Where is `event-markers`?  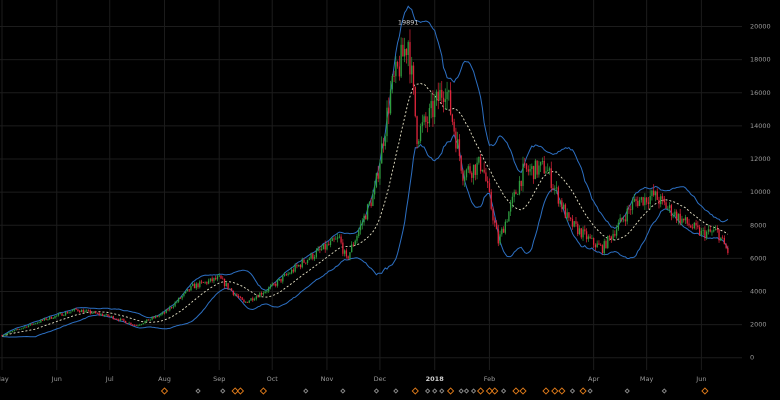
event-markers is located at coordinates (434, 391).